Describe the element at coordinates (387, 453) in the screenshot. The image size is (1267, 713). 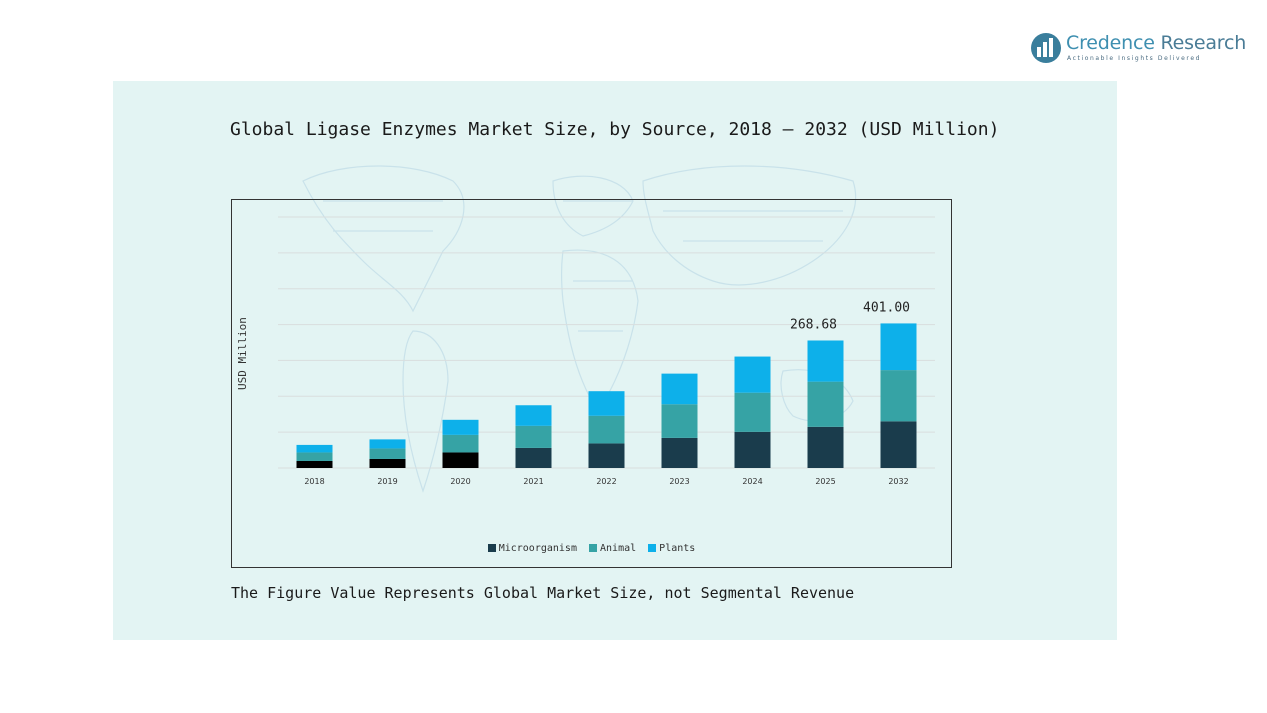
I see `bar-animal-2019` at that location.